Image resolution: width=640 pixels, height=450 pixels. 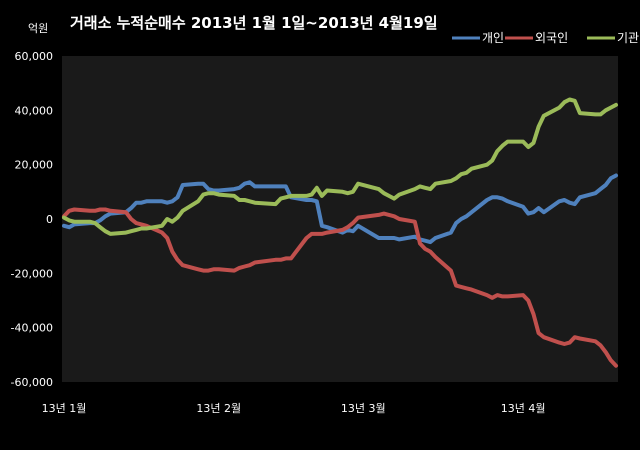 What do you see at coordinates (551, 38) in the screenshot?
I see `legend-label: 외국인` at bounding box center [551, 38].